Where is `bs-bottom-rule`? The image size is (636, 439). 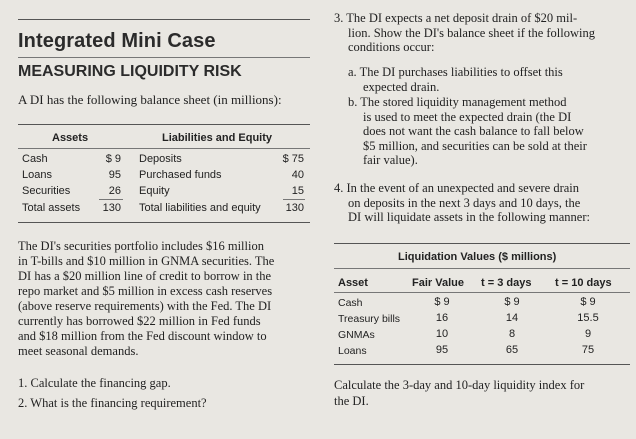
bs-bottom-rule is located at coordinates (164, 222).